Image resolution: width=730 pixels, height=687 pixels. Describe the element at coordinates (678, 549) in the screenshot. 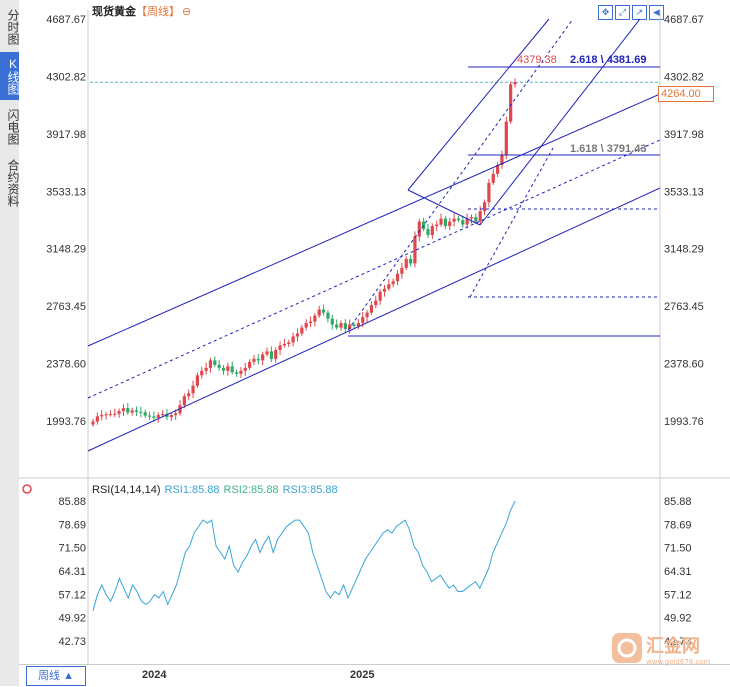

I see `rsi-tick-right: 71.50` at that location.